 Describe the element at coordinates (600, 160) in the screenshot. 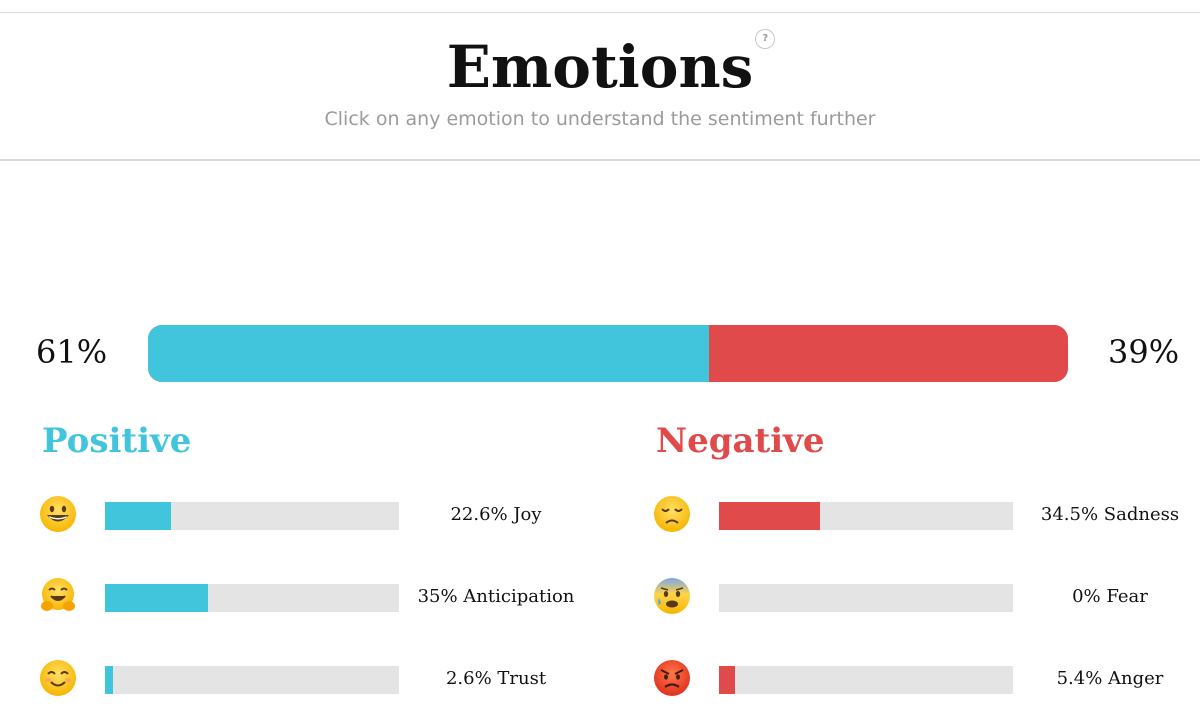

I see `header-divider` at that location.